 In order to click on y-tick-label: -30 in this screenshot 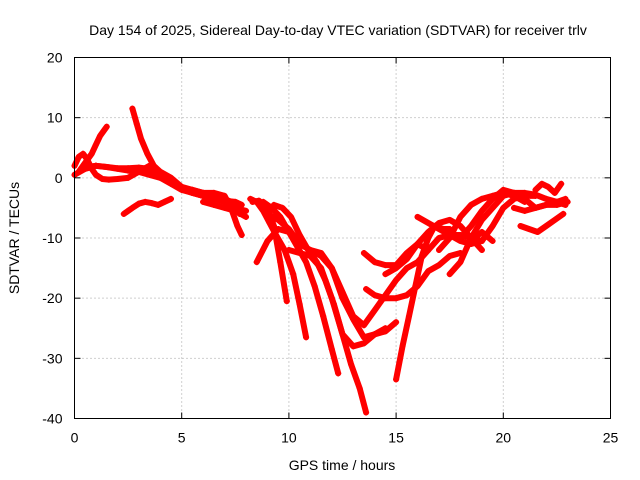, I will do `click(52, 358)`.